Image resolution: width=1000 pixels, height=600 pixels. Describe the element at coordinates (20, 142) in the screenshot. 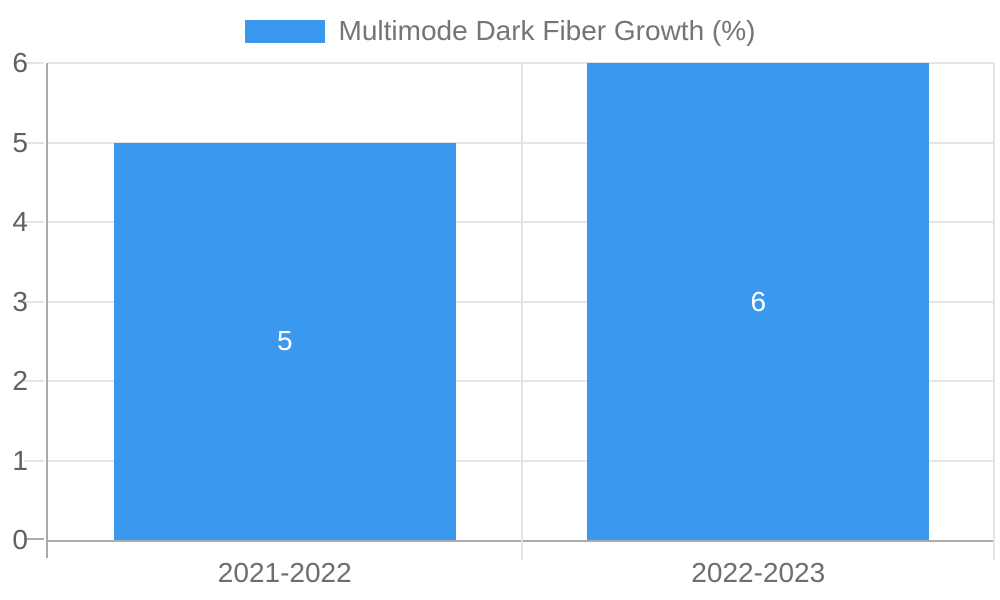

I see `y-tick-label: 5` at that location.